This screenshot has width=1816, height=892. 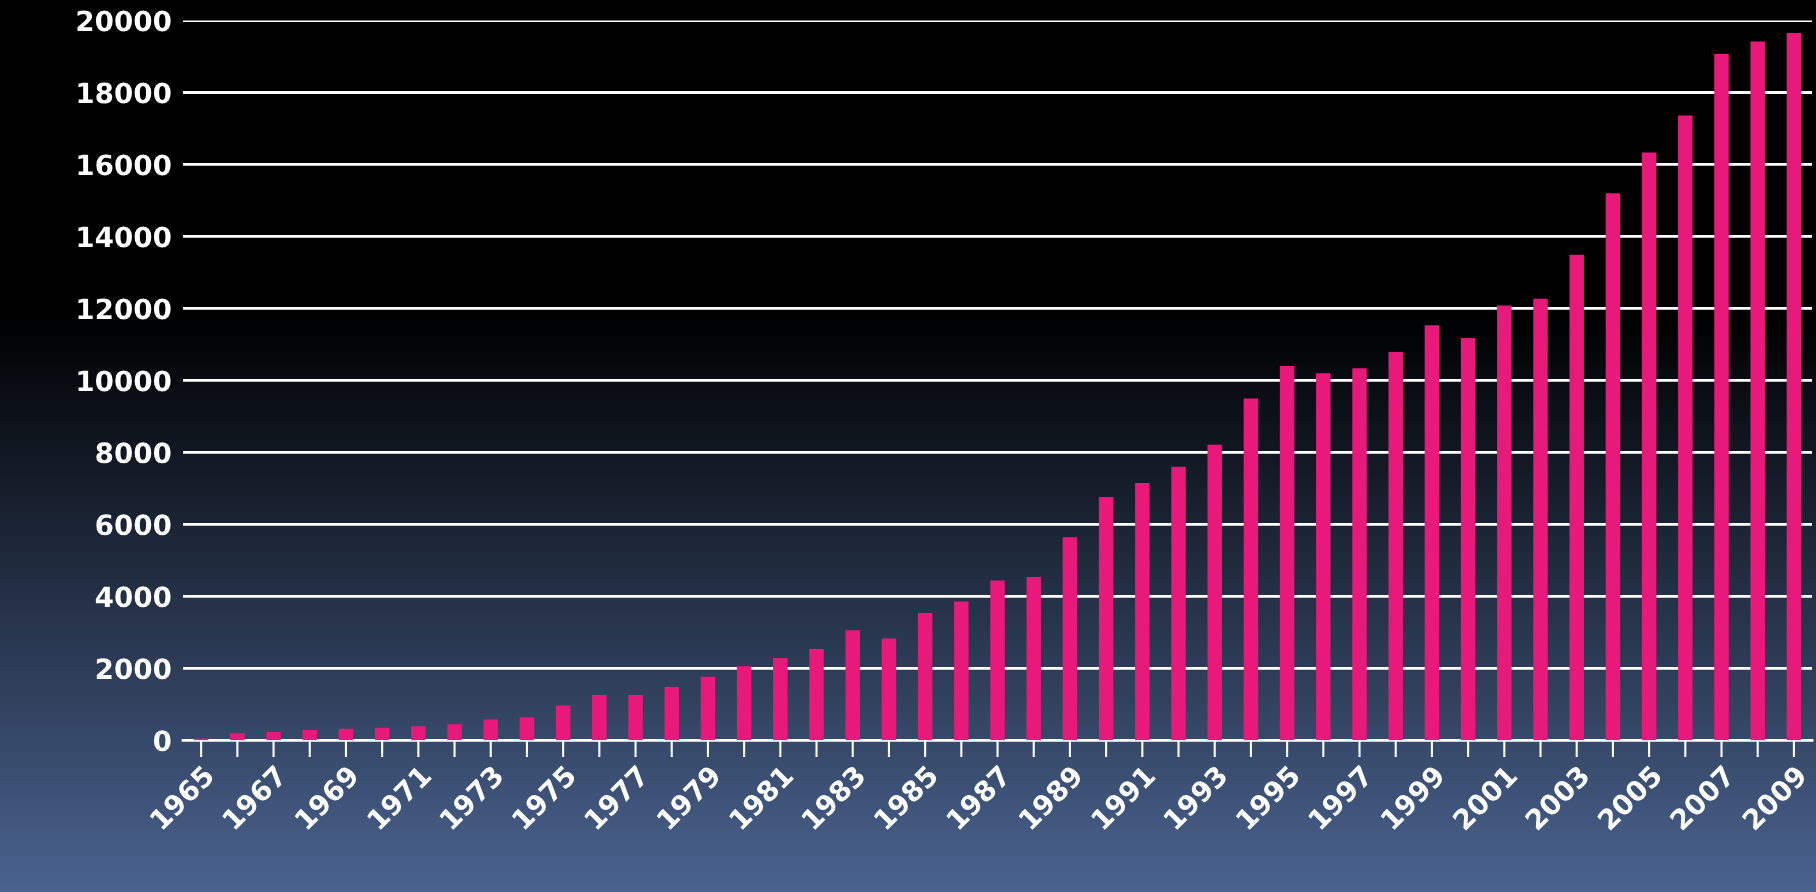 What do you see at coordinates (124, 21) in the screenshot?
I see `y-tick-label: 20000` at bounding box center [124, 21].